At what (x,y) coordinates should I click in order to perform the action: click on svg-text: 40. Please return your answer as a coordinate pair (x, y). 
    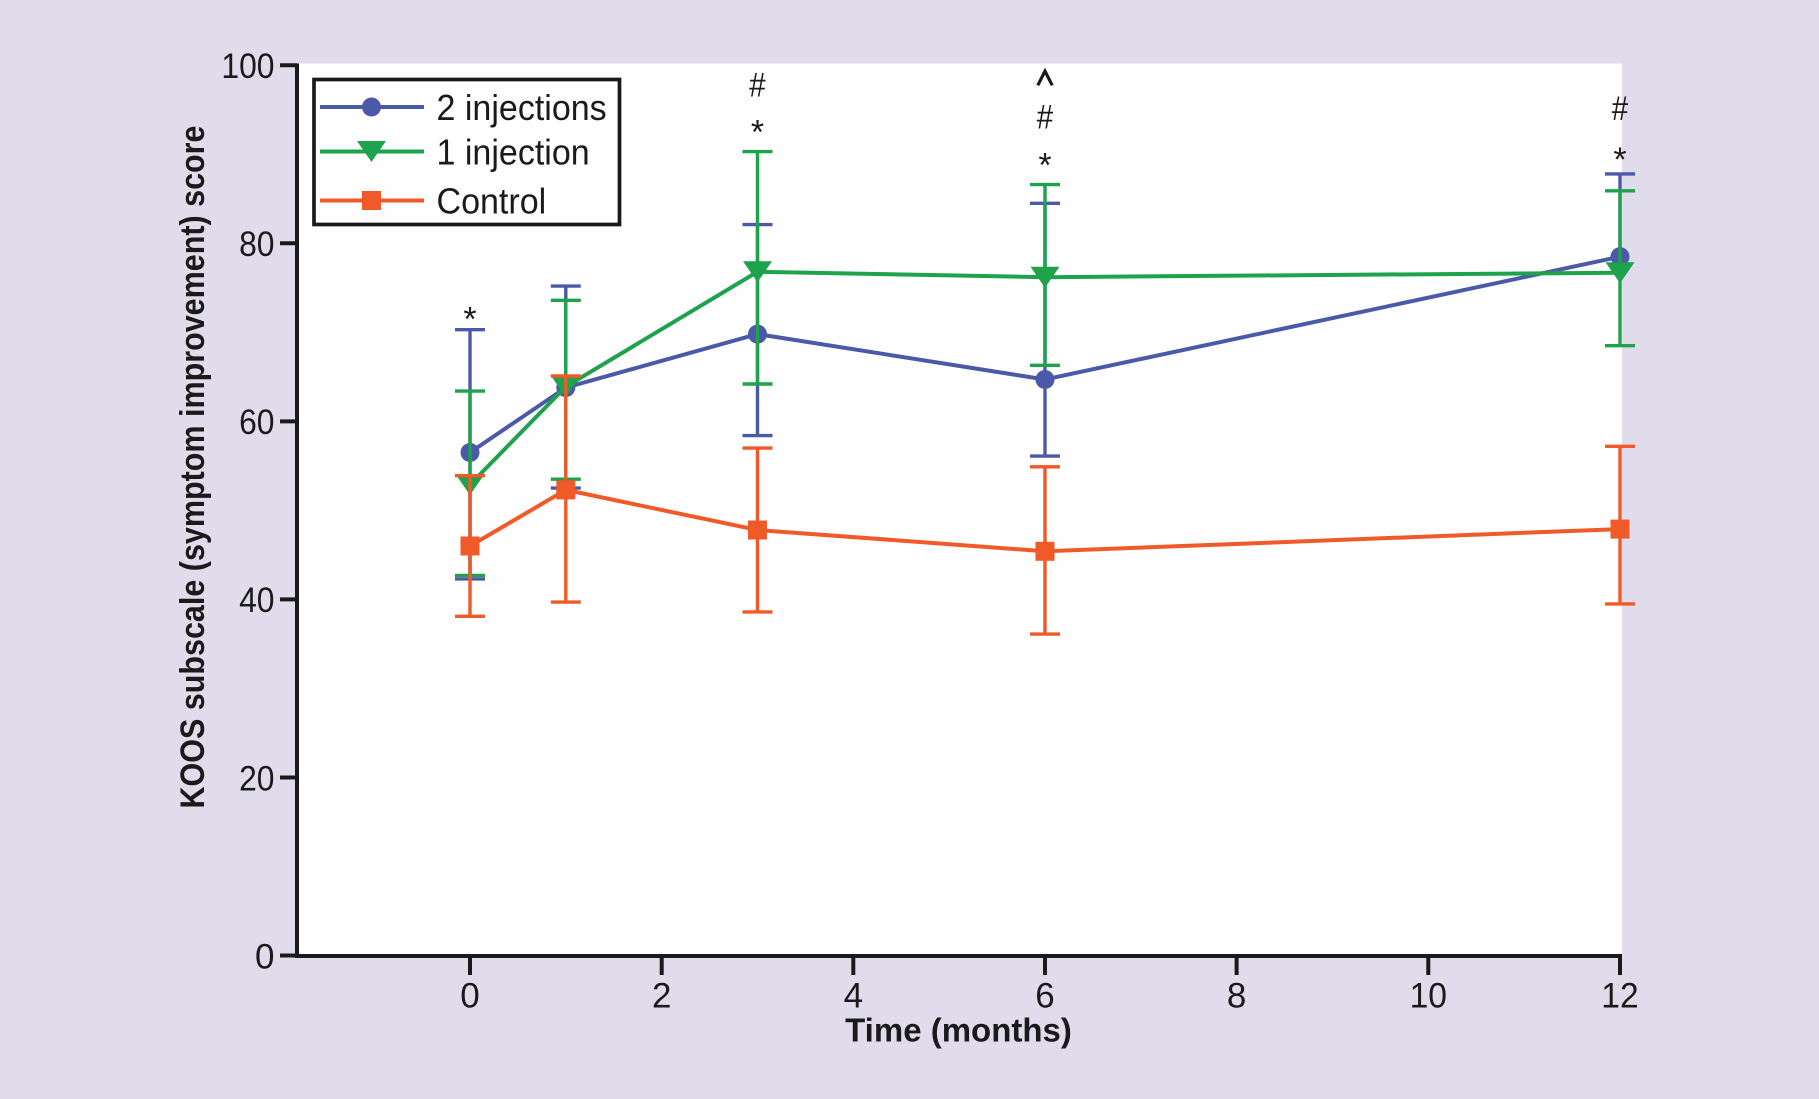
    Looking at the image, I should click on (256, 600).